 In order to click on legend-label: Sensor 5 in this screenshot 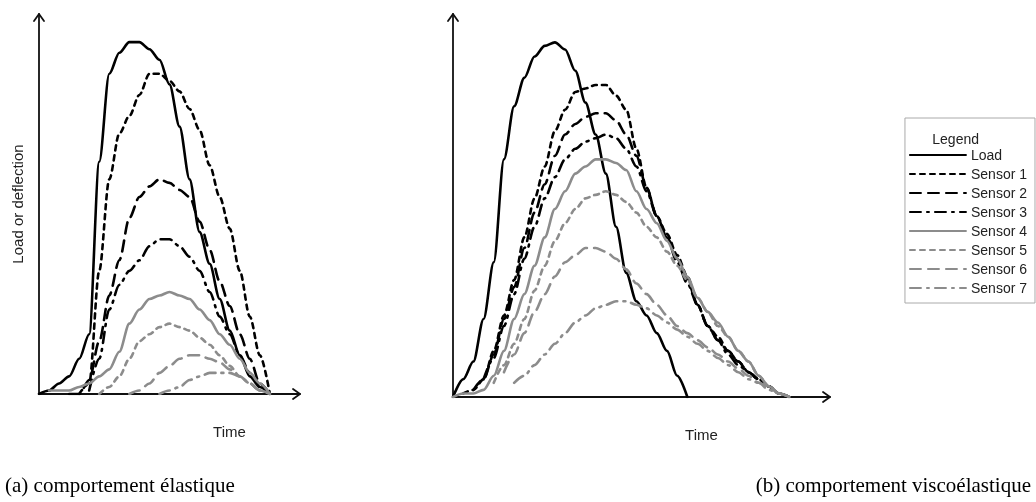, I will do `click(999, 250)`.